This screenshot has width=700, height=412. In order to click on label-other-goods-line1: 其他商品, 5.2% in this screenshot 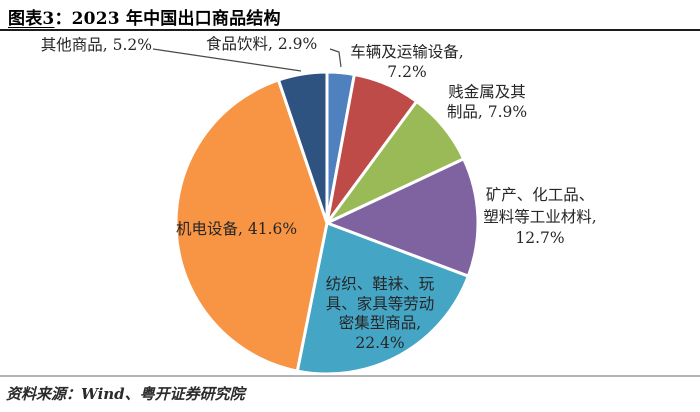, I will do `click(96, 45)`.